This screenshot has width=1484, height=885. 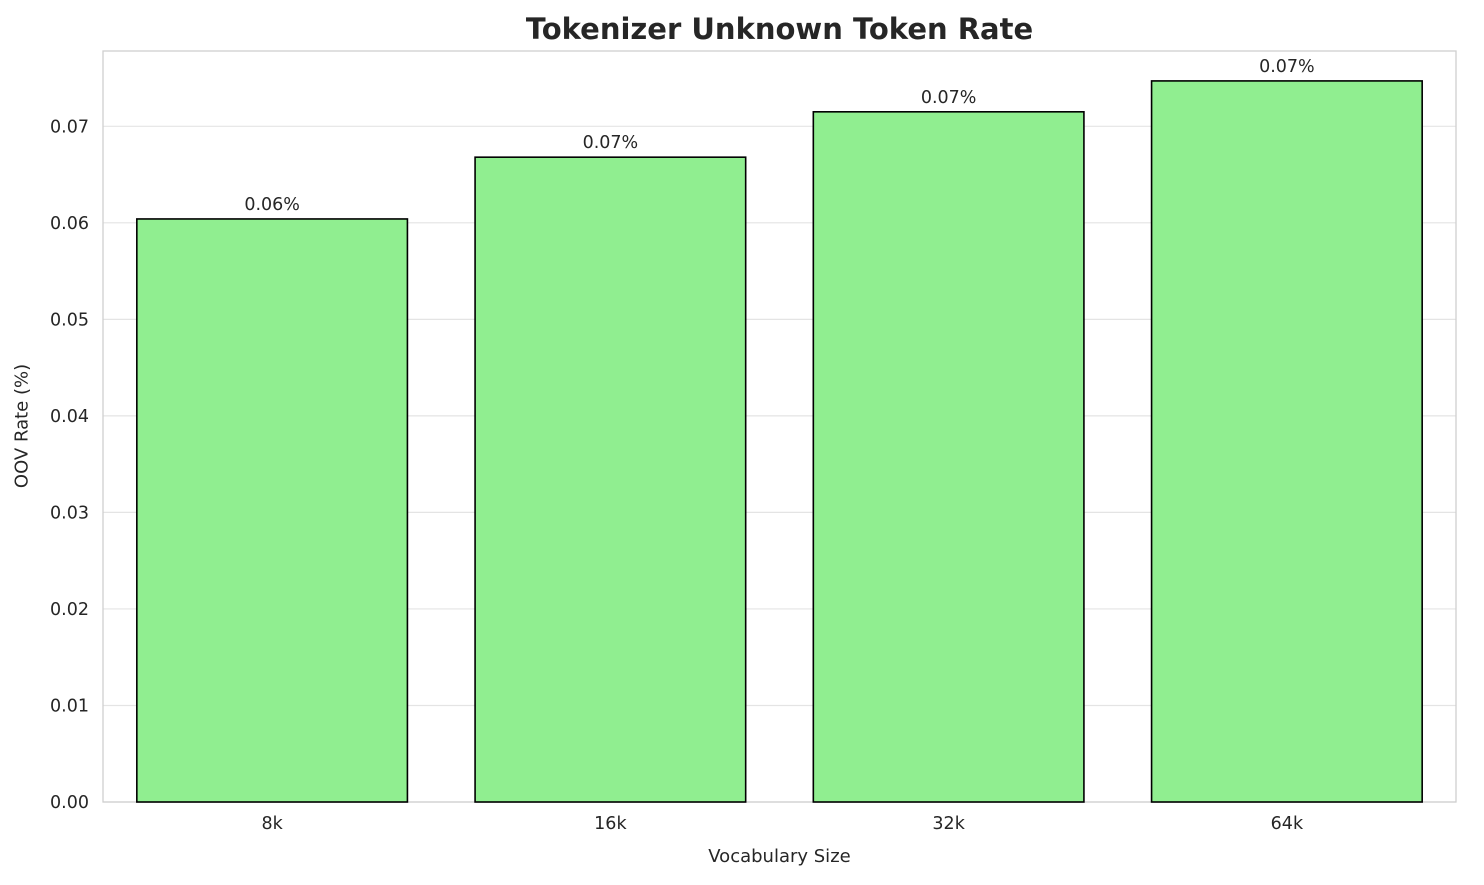 I want to click on y-tick-label: 0.05, so click(x=69, y=320).